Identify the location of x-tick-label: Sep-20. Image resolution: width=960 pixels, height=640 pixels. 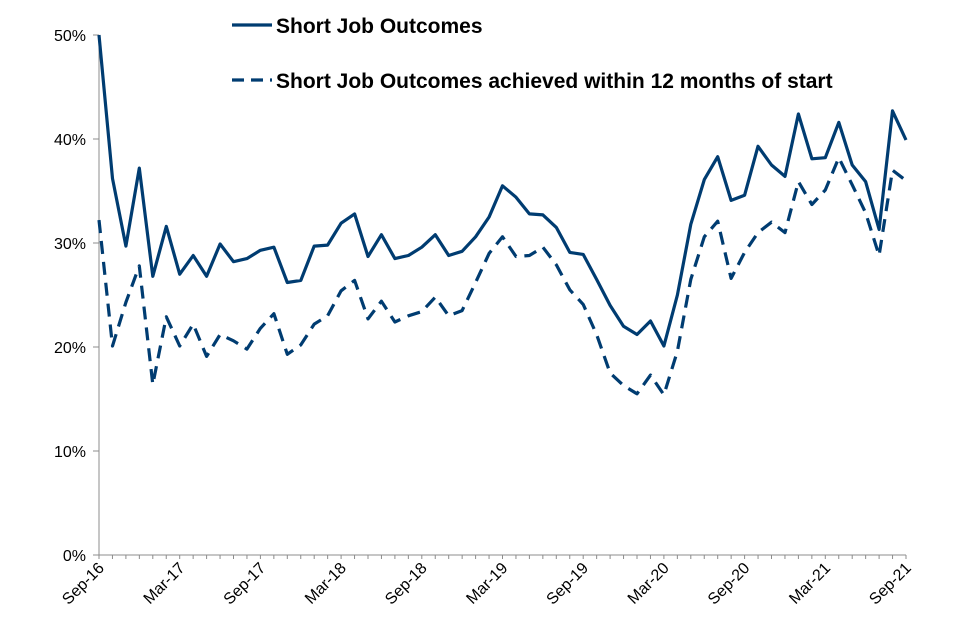
(729, 584).